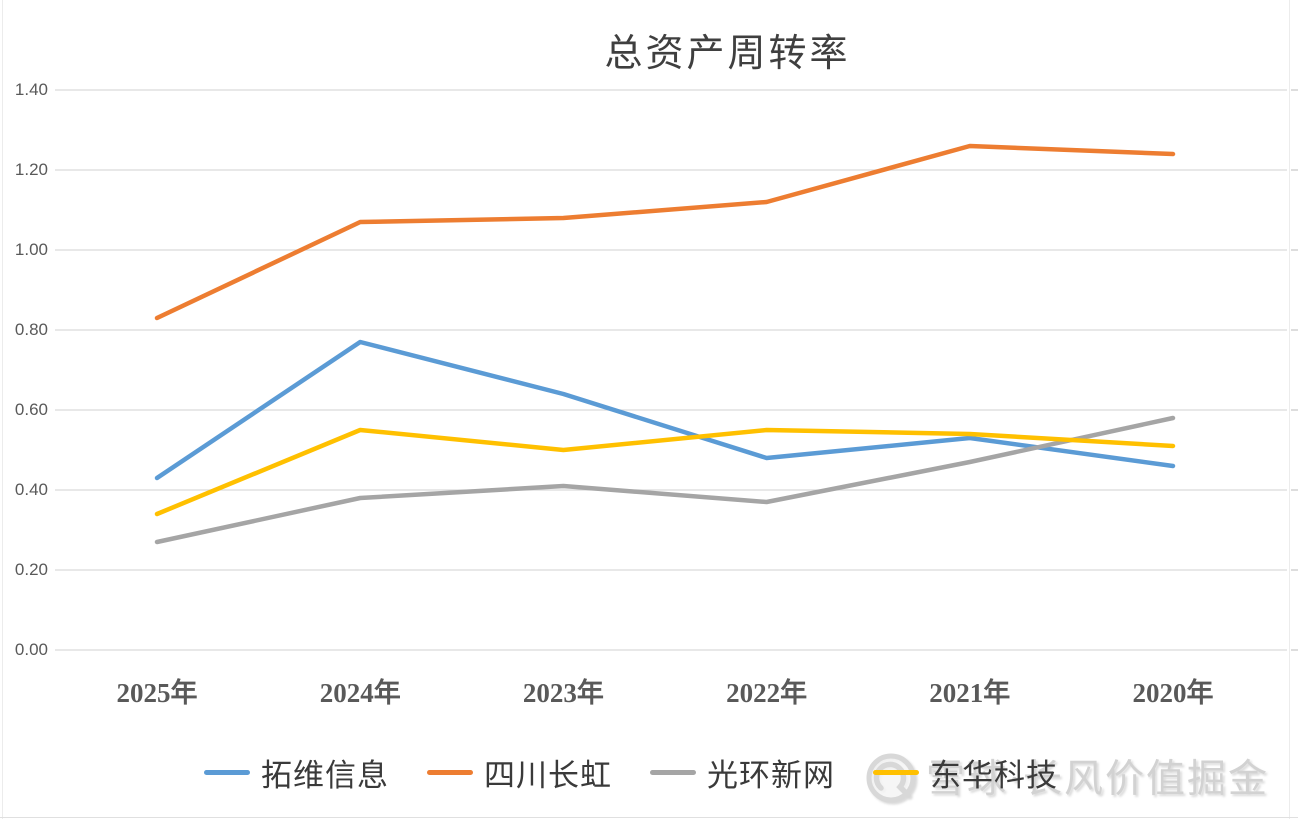 The image size is (1298, 819). I want to click on x-axis-label: 2020年, so click(1173, 693).